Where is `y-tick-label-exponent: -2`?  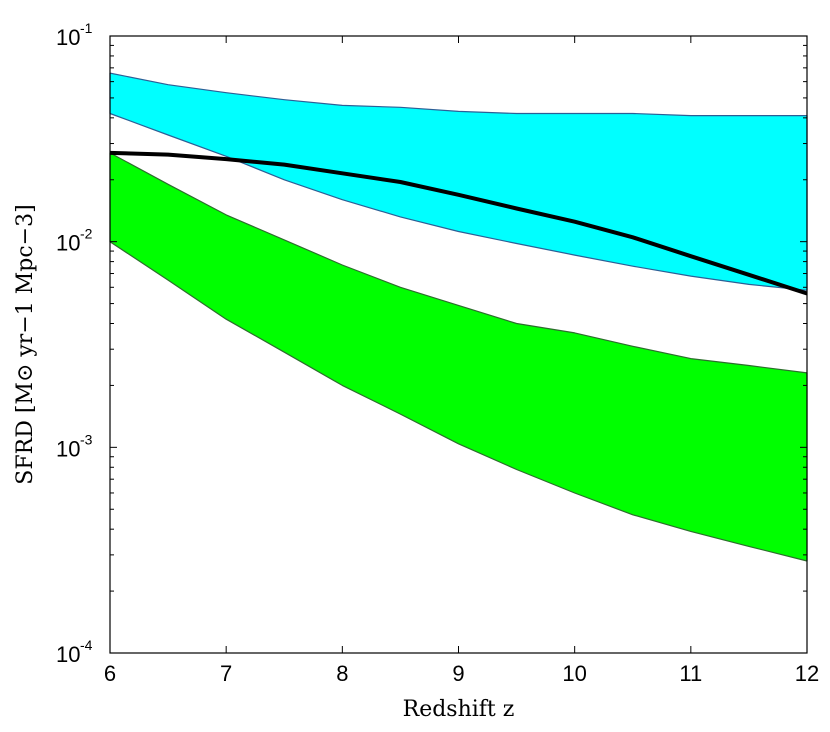
y-tick-label-exponent: -2 is located at coordinates (86, 234).